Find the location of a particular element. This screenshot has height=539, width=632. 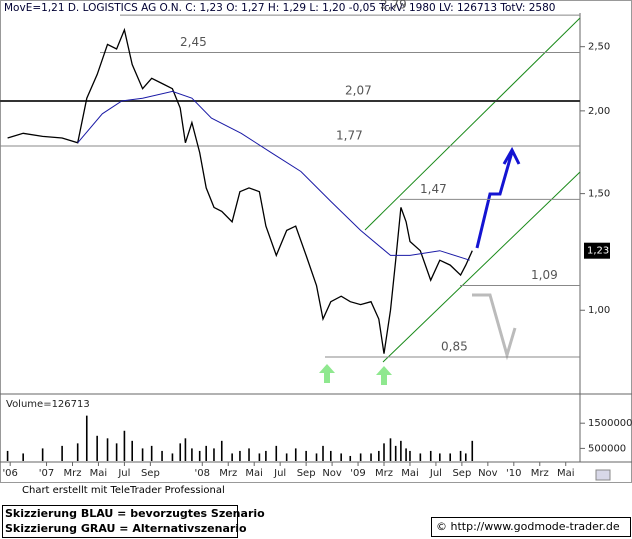

level-label: 1,77 is located at coordinates (349, 136).